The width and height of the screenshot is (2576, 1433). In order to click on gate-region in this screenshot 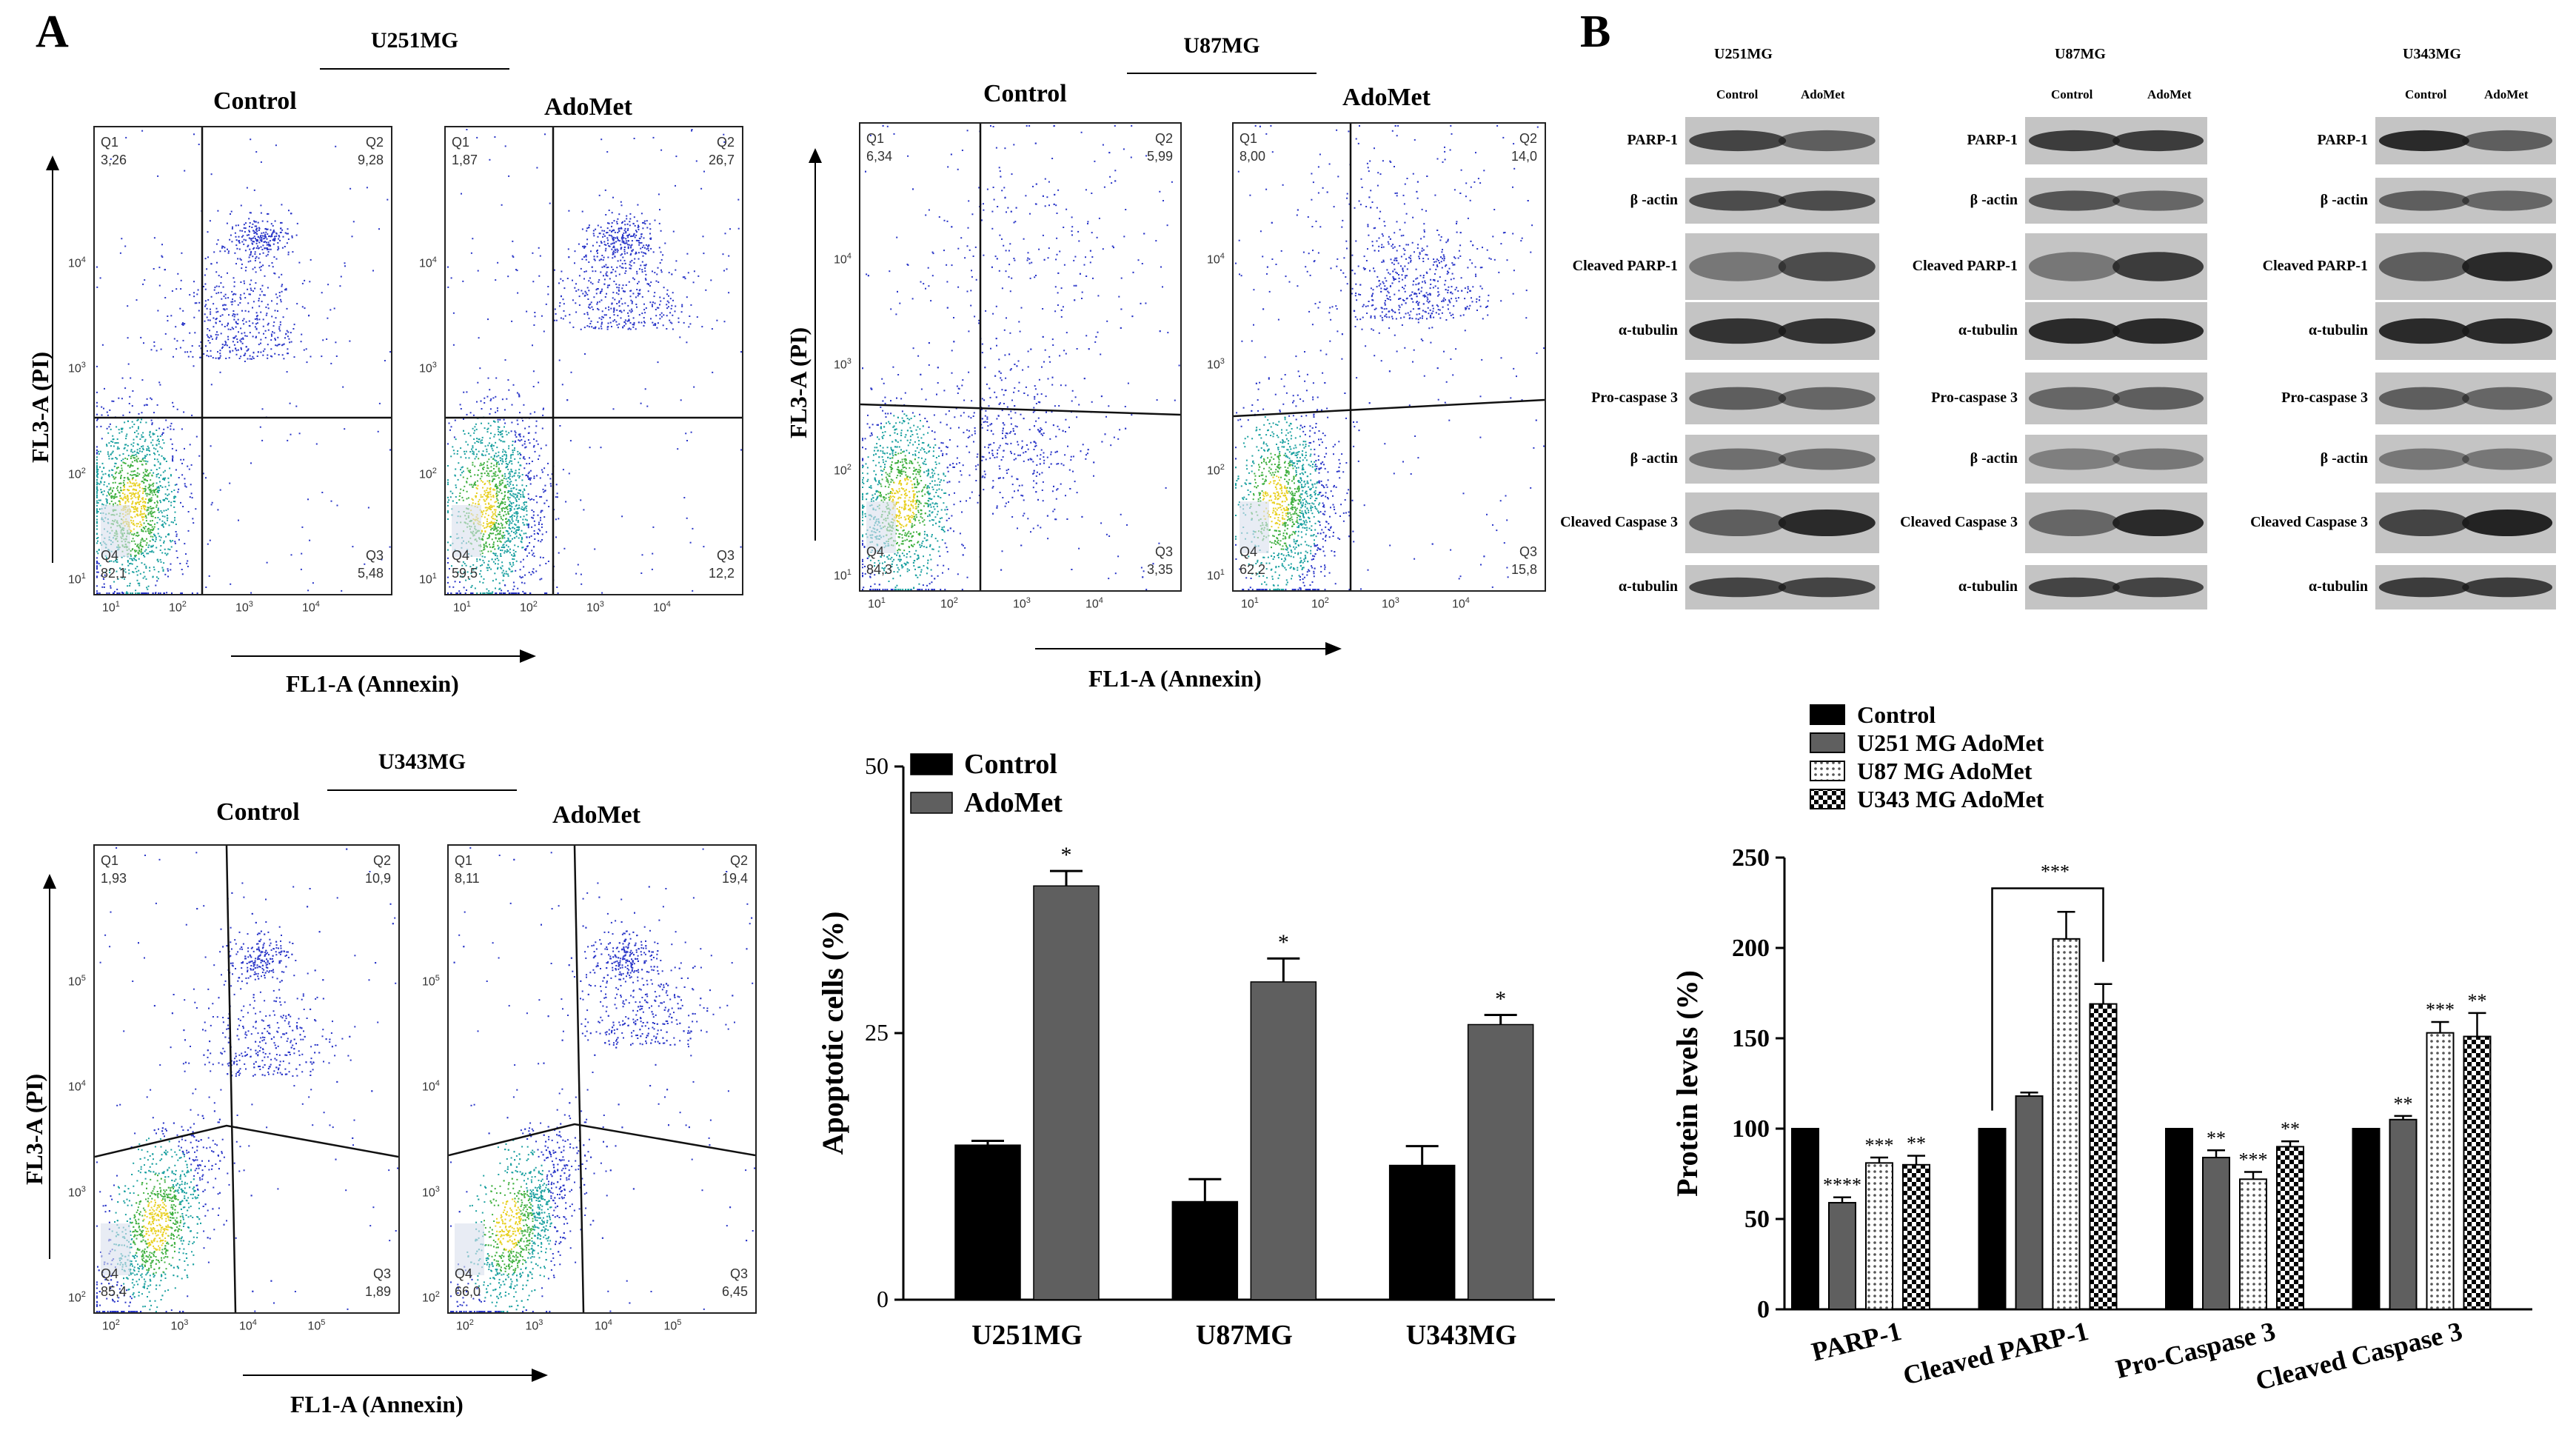, I will do `click(115, 531)`.